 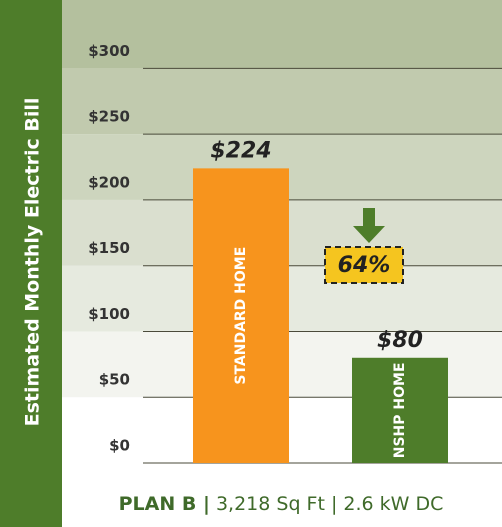 What do you see at coordinates (109, 51) in the screenshot?
I see `y-tick-label: $300` at bounding box center [109, 51].